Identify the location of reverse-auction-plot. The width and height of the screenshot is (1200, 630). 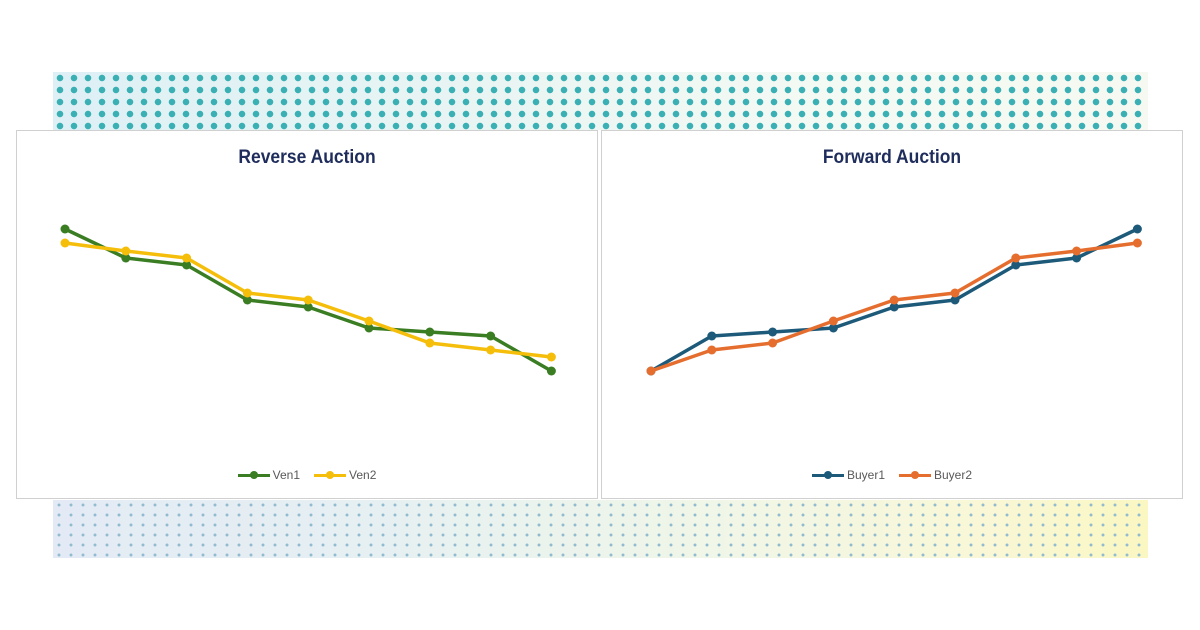
(308, 300).